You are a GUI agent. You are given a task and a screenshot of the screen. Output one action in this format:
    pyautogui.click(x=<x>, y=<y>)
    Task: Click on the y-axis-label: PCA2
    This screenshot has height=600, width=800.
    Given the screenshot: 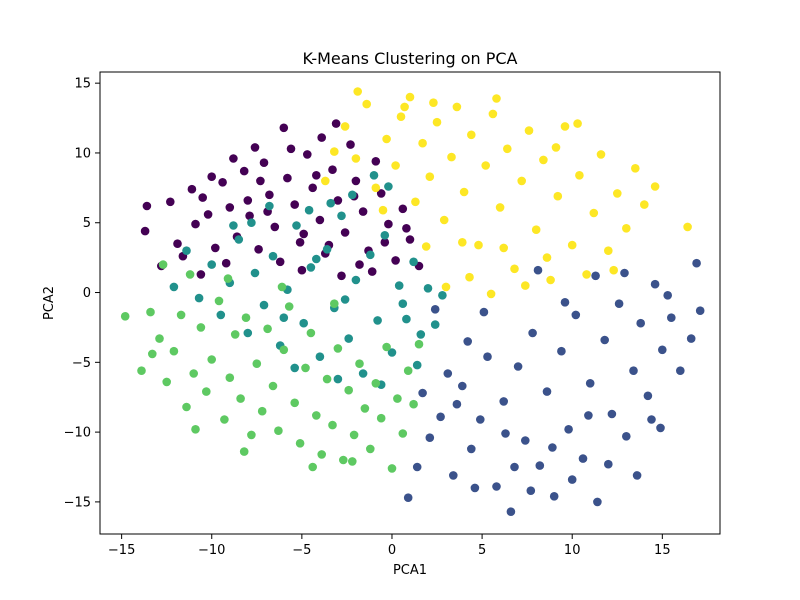 What is the action you would take?
    pyautogui.click(x=49, y=303)
    